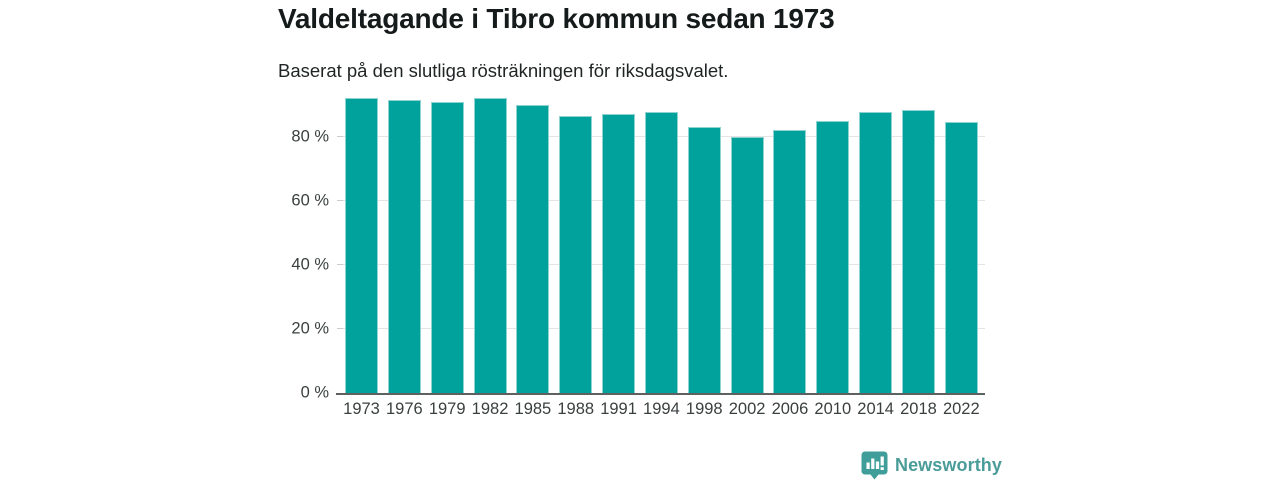 The image size is (1280, 480). I want to click on bar-1985, so click(533, 249).